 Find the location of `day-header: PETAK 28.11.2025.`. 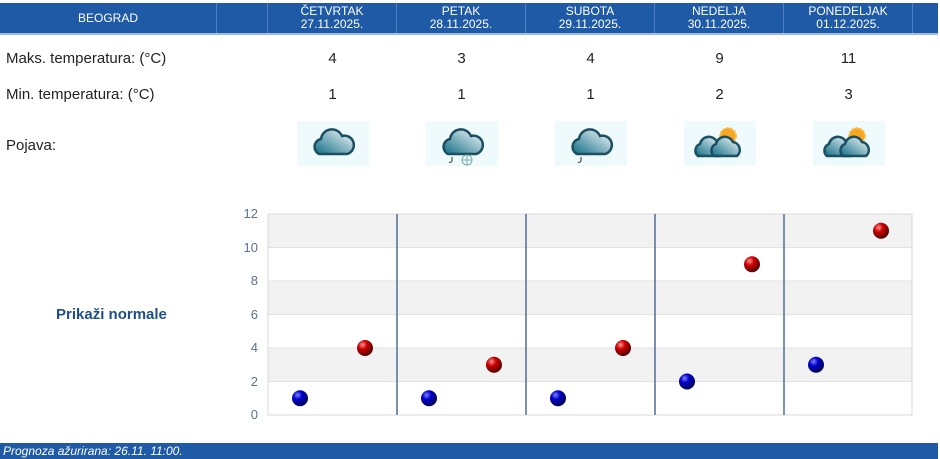

day-header: PETAK 28.11.2025. is located at coordinates (461, 18).